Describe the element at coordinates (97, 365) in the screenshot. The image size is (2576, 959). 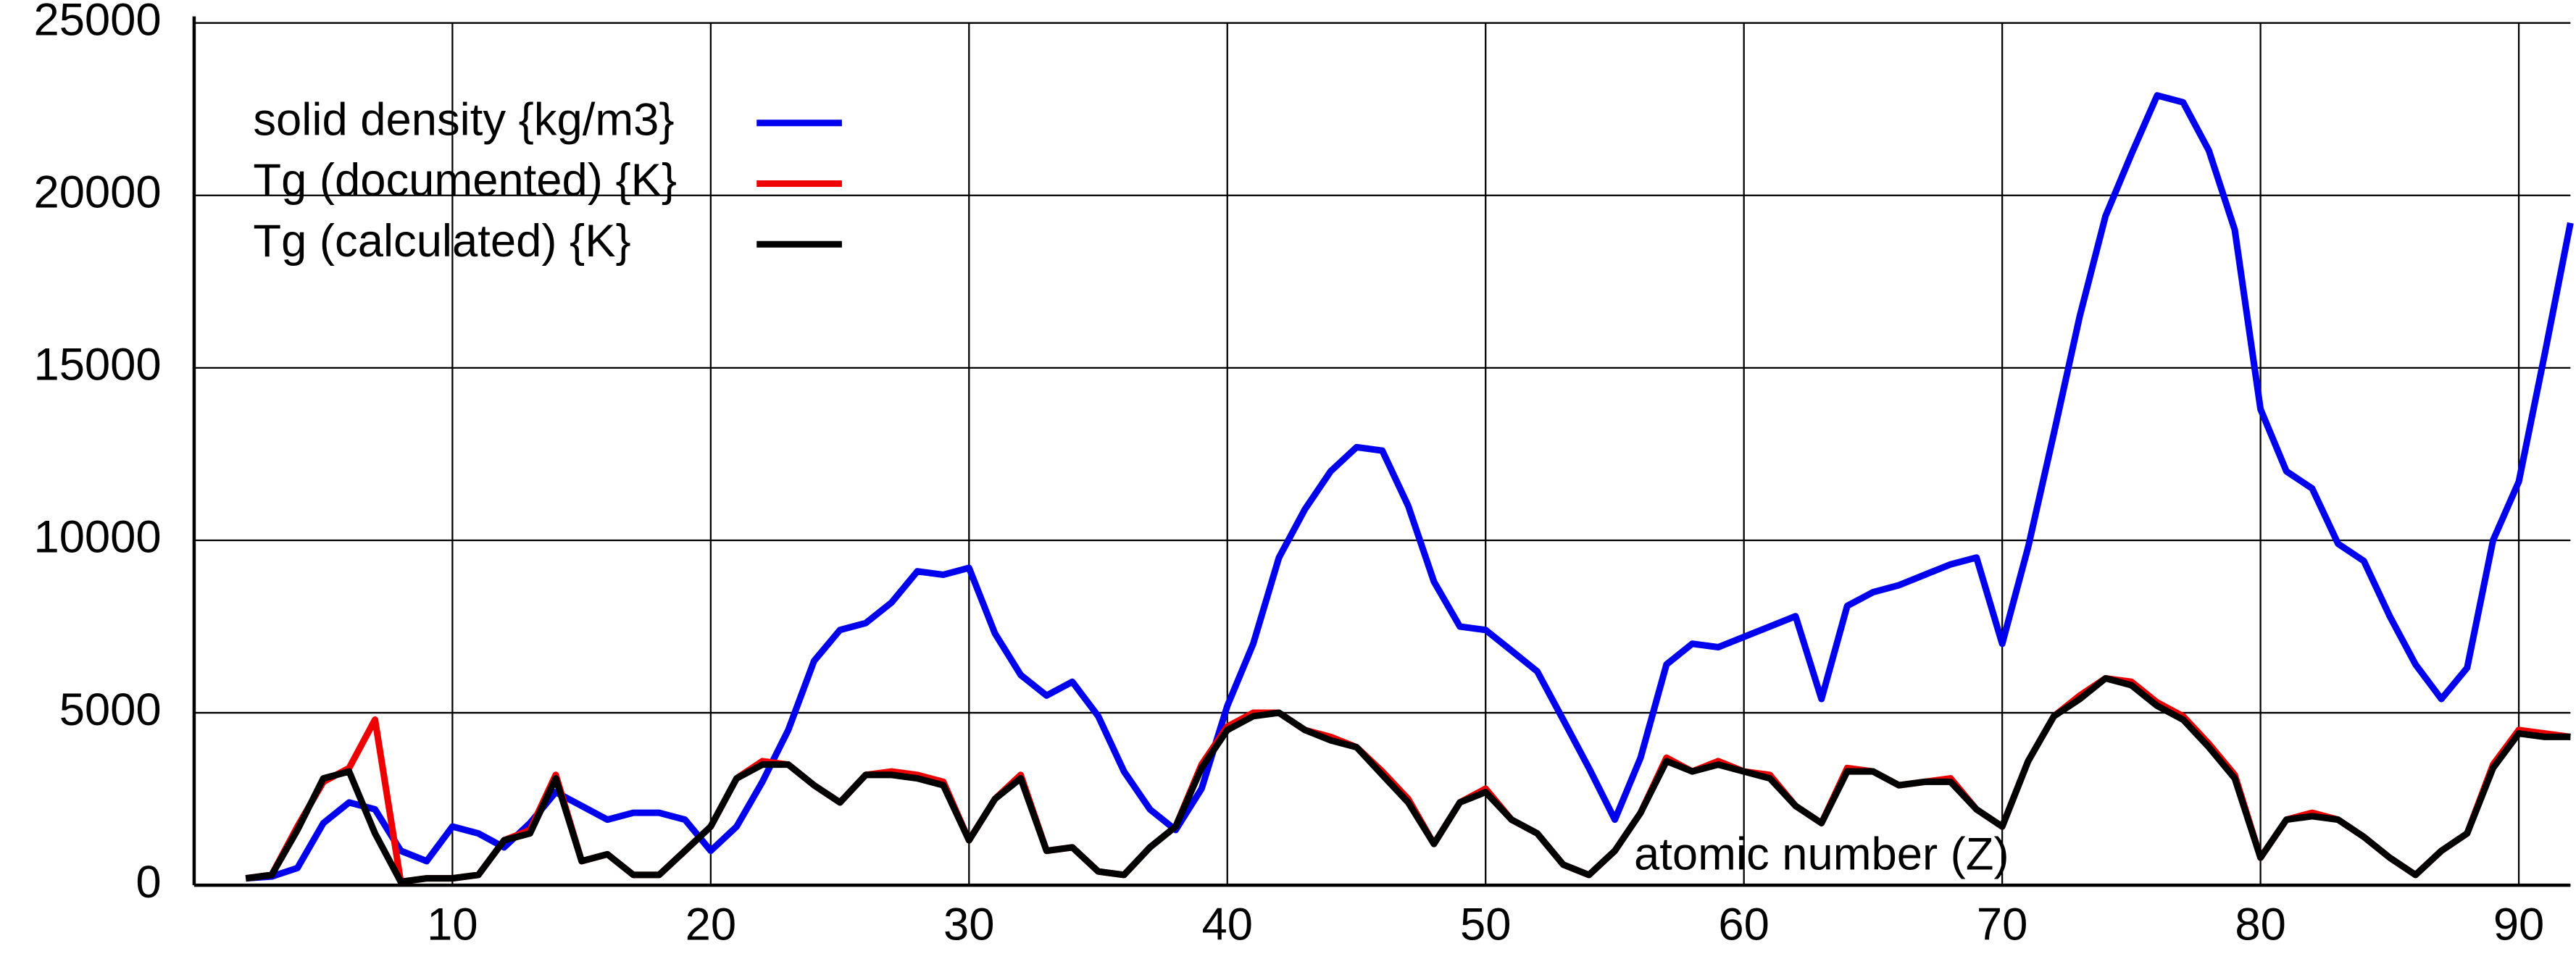
I see `y-tick-label: 15000` at that location.